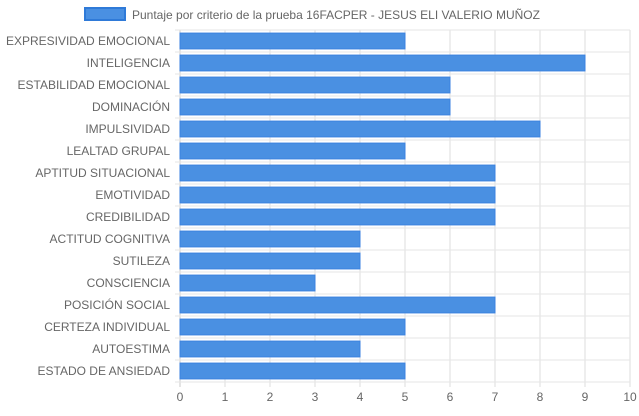 This screenshot has width=639, height=416. What do you see at coordinates (225, 397) in the screenshot?
I see `x-tick-label: 1` at bounding box center [225, 397].